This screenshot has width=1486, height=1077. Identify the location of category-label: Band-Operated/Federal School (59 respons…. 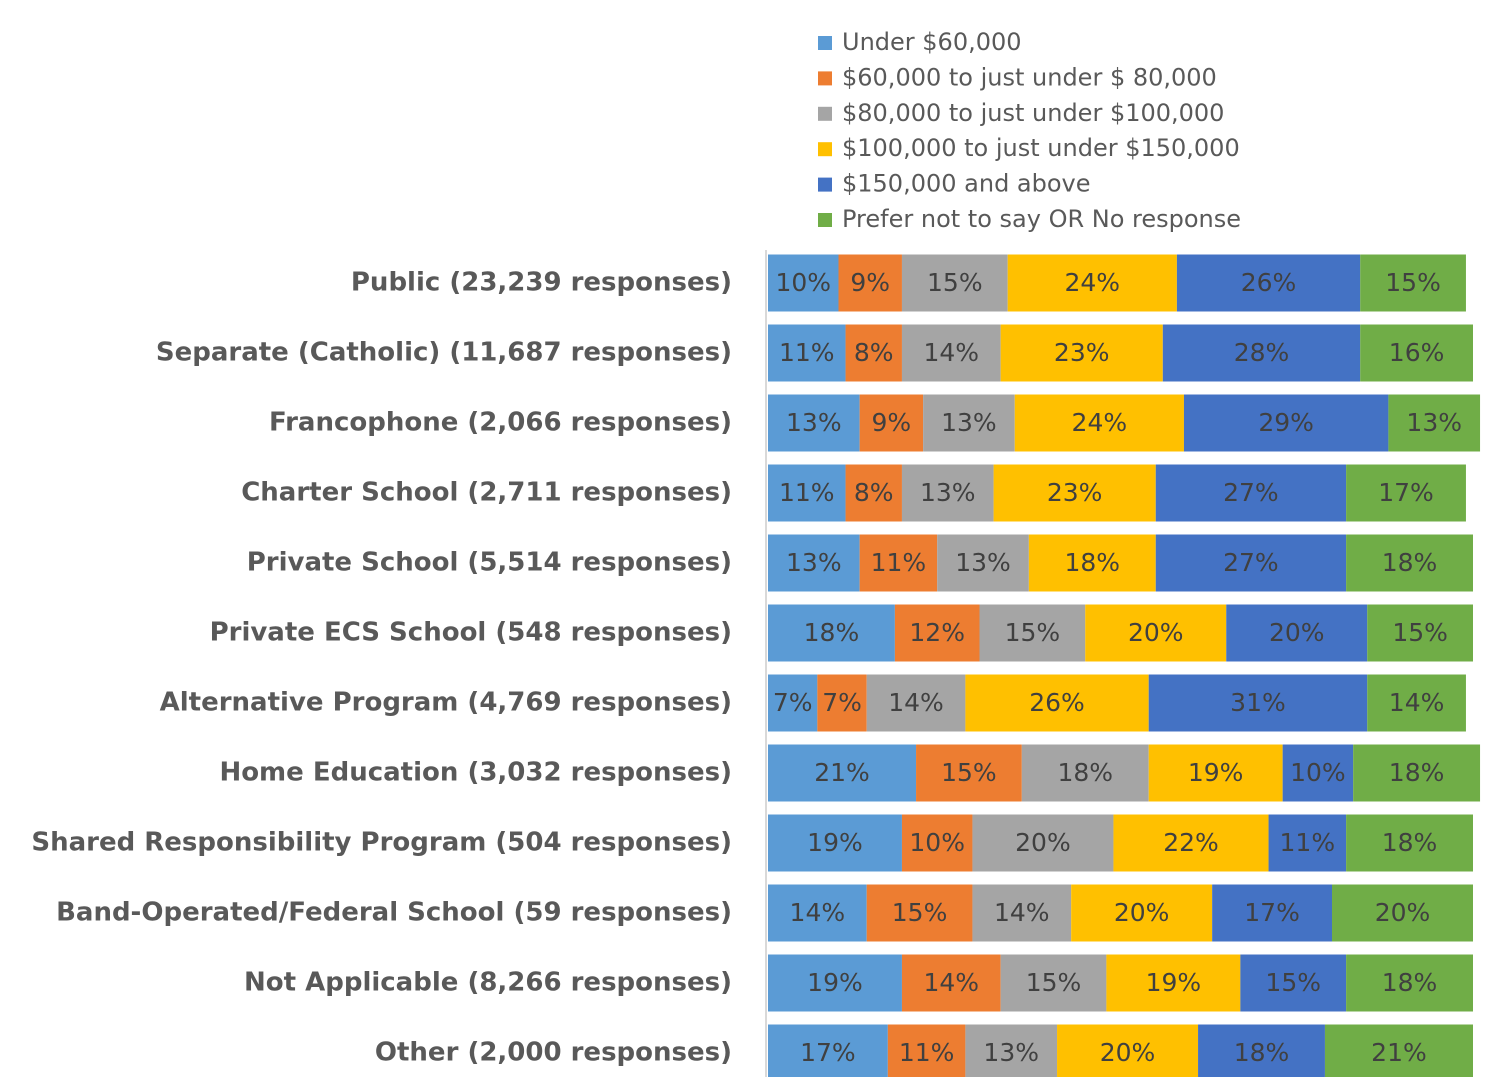
(394, 913).